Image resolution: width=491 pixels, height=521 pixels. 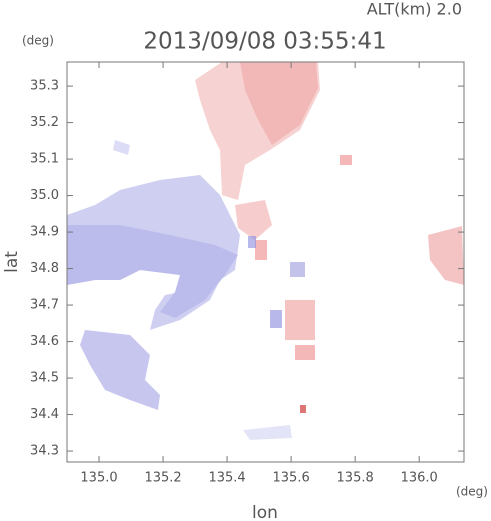 What do you see at coordinates (44, 86) in the screenshot?
I see `y-tick-label: 35.3` at bounding box center [44, 86].